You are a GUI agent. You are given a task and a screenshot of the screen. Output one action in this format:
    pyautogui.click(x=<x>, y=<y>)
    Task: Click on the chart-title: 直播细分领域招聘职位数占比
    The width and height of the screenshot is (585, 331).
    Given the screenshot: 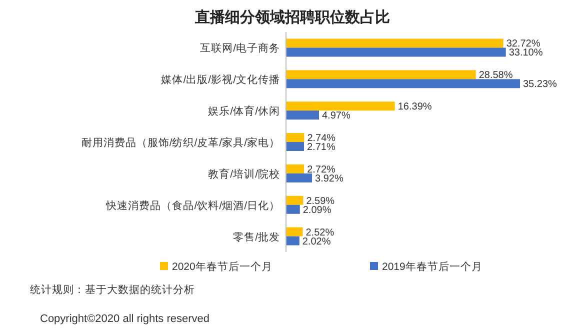 What is the action you would take?
    pyautogui.click(x=292, y=17)
    